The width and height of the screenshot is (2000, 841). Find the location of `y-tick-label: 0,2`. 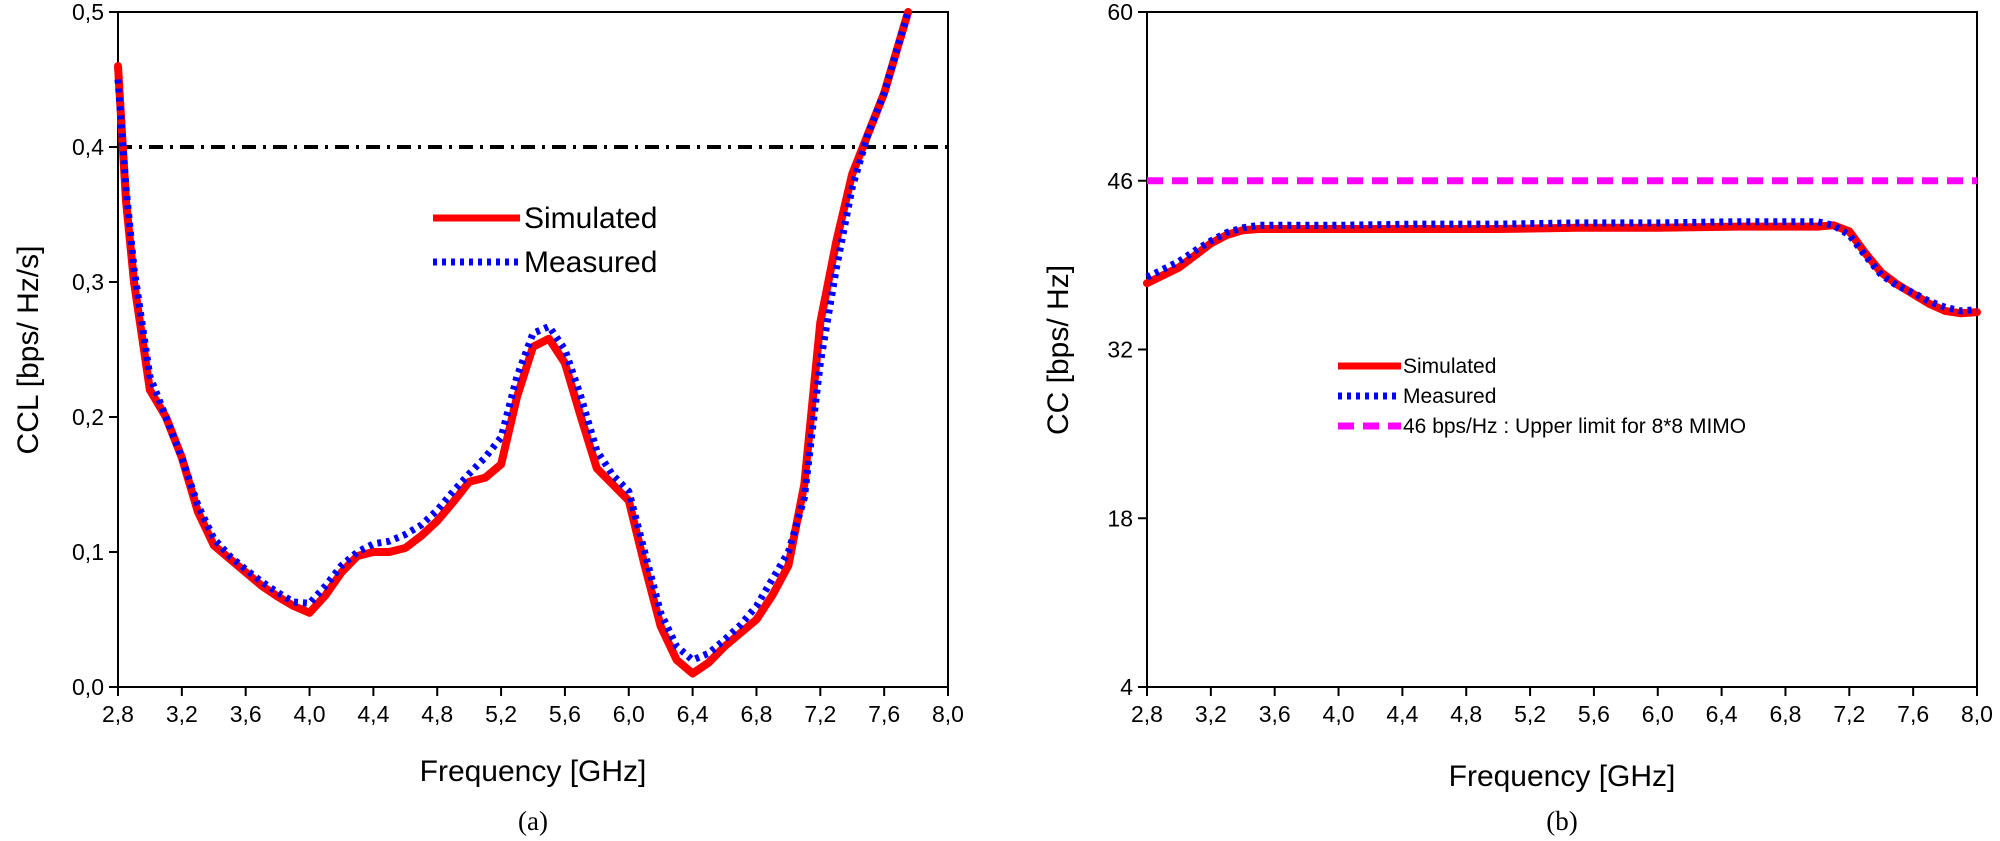

y-tick-label: 0,2 is located at coordinates (88, 417).